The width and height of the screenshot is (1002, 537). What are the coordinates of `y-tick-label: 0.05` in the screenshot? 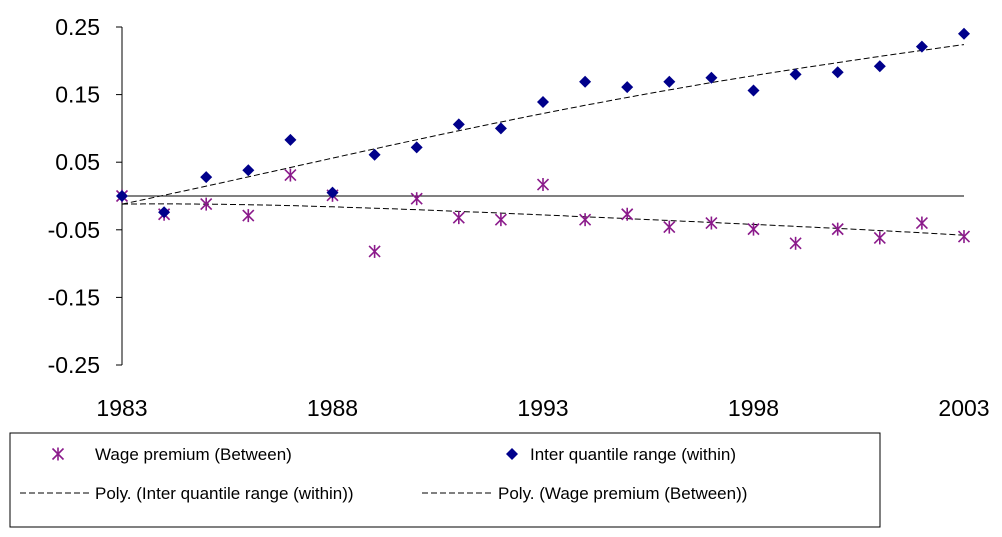 It's located at (77, 162).